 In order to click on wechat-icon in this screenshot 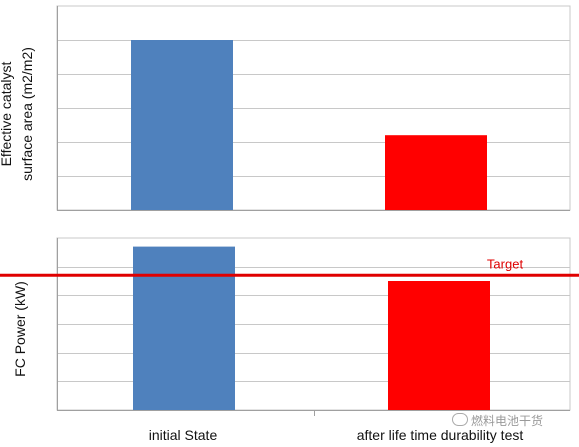, I will do `click(460, 419)`.